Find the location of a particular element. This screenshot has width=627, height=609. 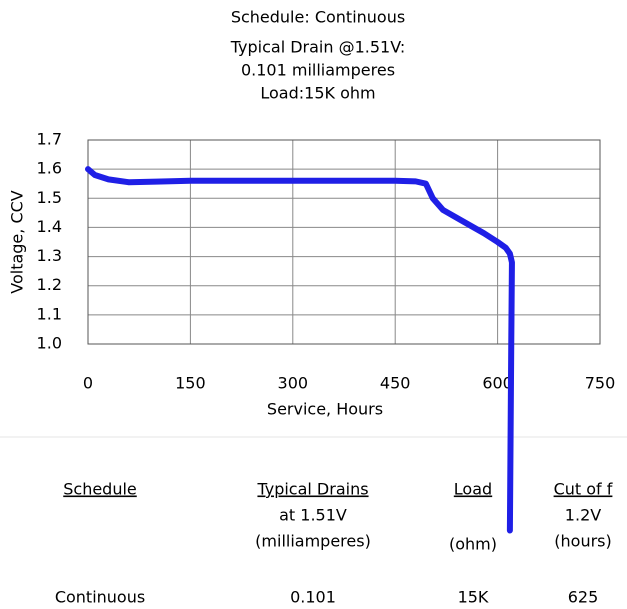

table-subheader: (hours) is located at coordinates (582, 541).